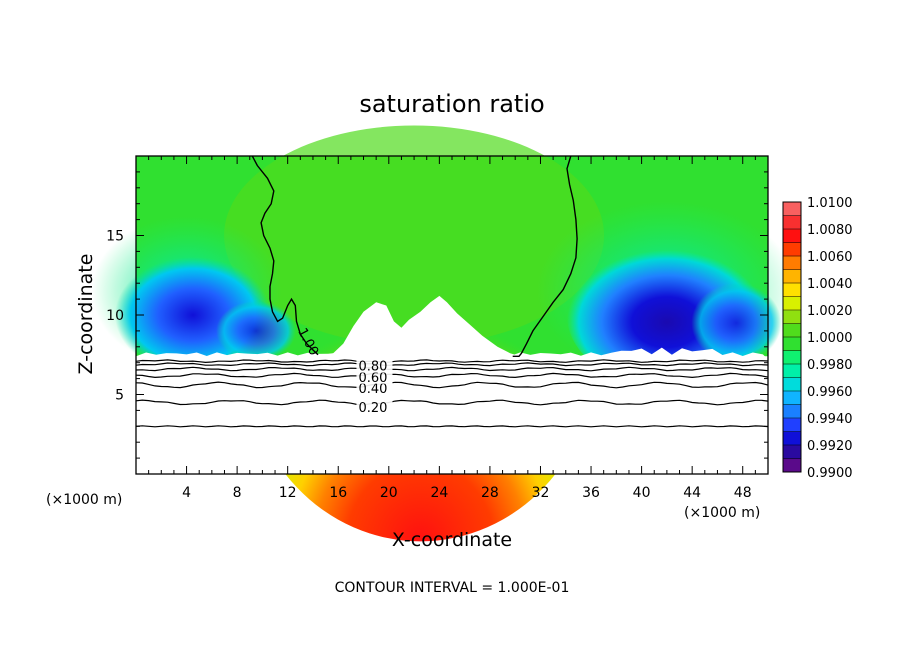 The width and height of the screenshot is (904, 654). I want to click on colorbar-label: 1.0100, so click(830, 203).